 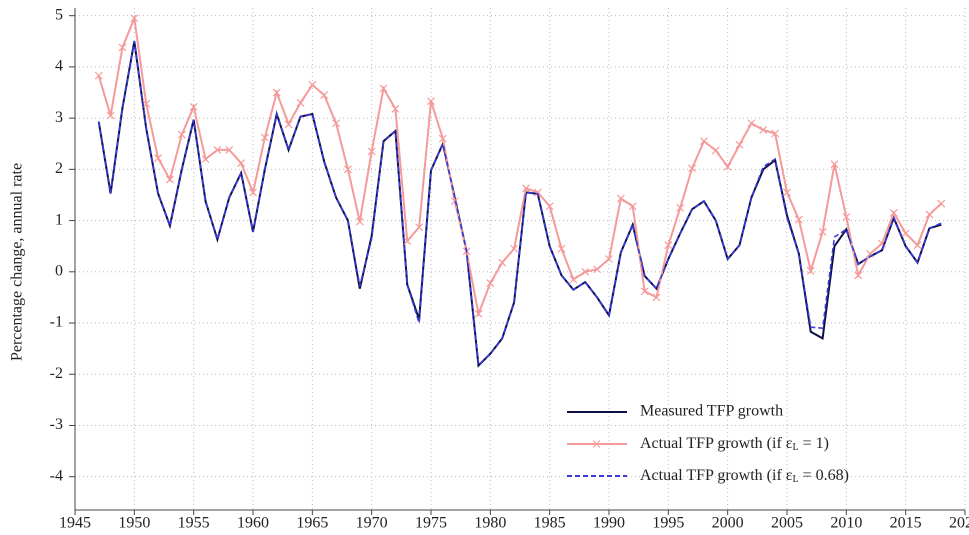 I want to click on x-tick-label: 1960, so click(x=253, y=523).